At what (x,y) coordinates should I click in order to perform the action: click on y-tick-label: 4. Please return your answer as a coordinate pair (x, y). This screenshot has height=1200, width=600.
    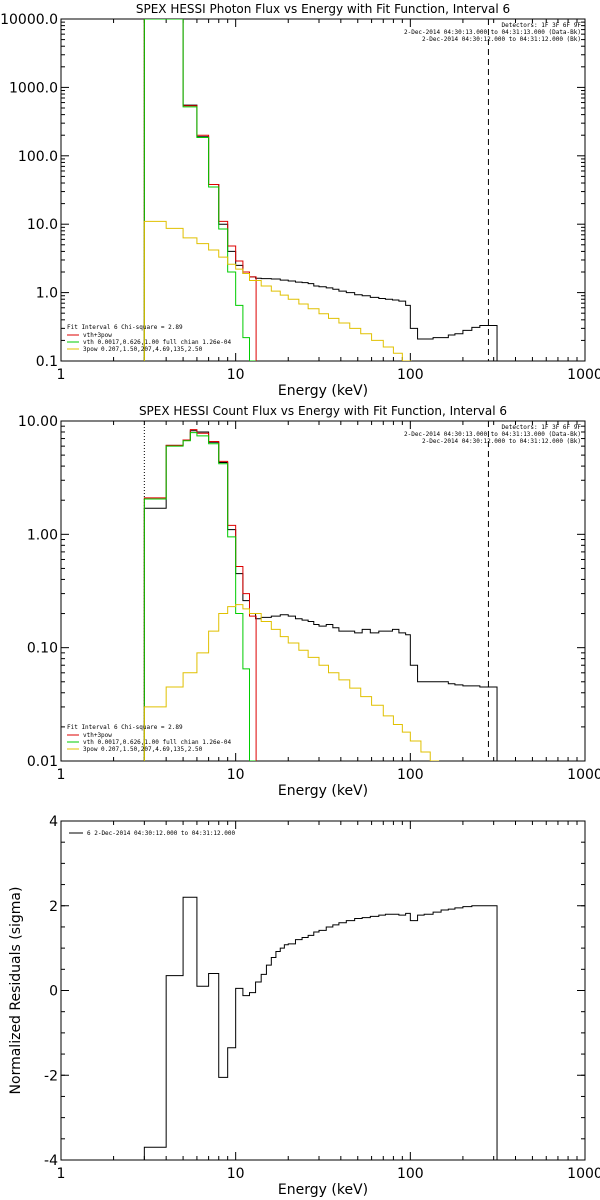
    Looking at the image, I should click on (53, 822).